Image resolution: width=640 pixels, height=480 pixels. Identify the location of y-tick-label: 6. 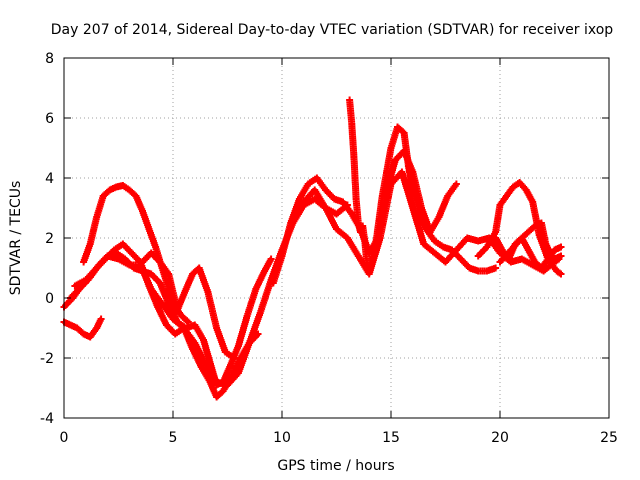
(49, 119).